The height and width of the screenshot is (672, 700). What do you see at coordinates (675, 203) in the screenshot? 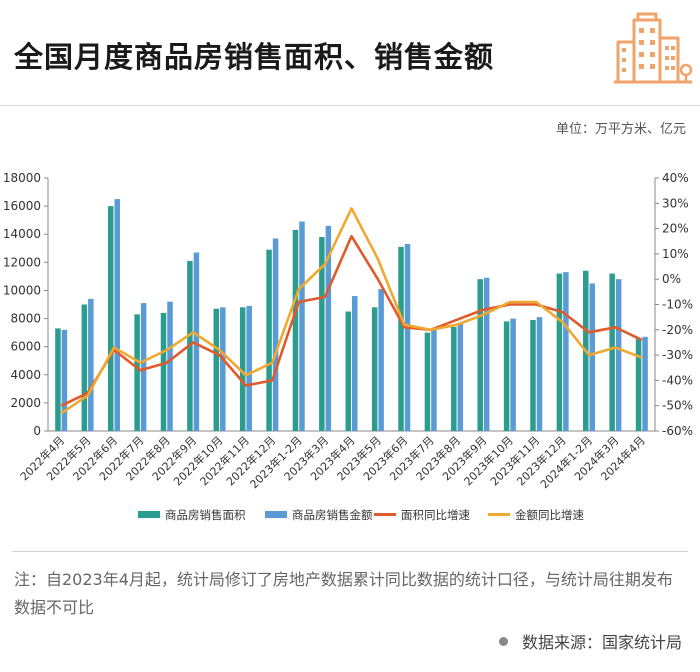
I see `right-tick-label: 30%` at bounding box center [675, 203].